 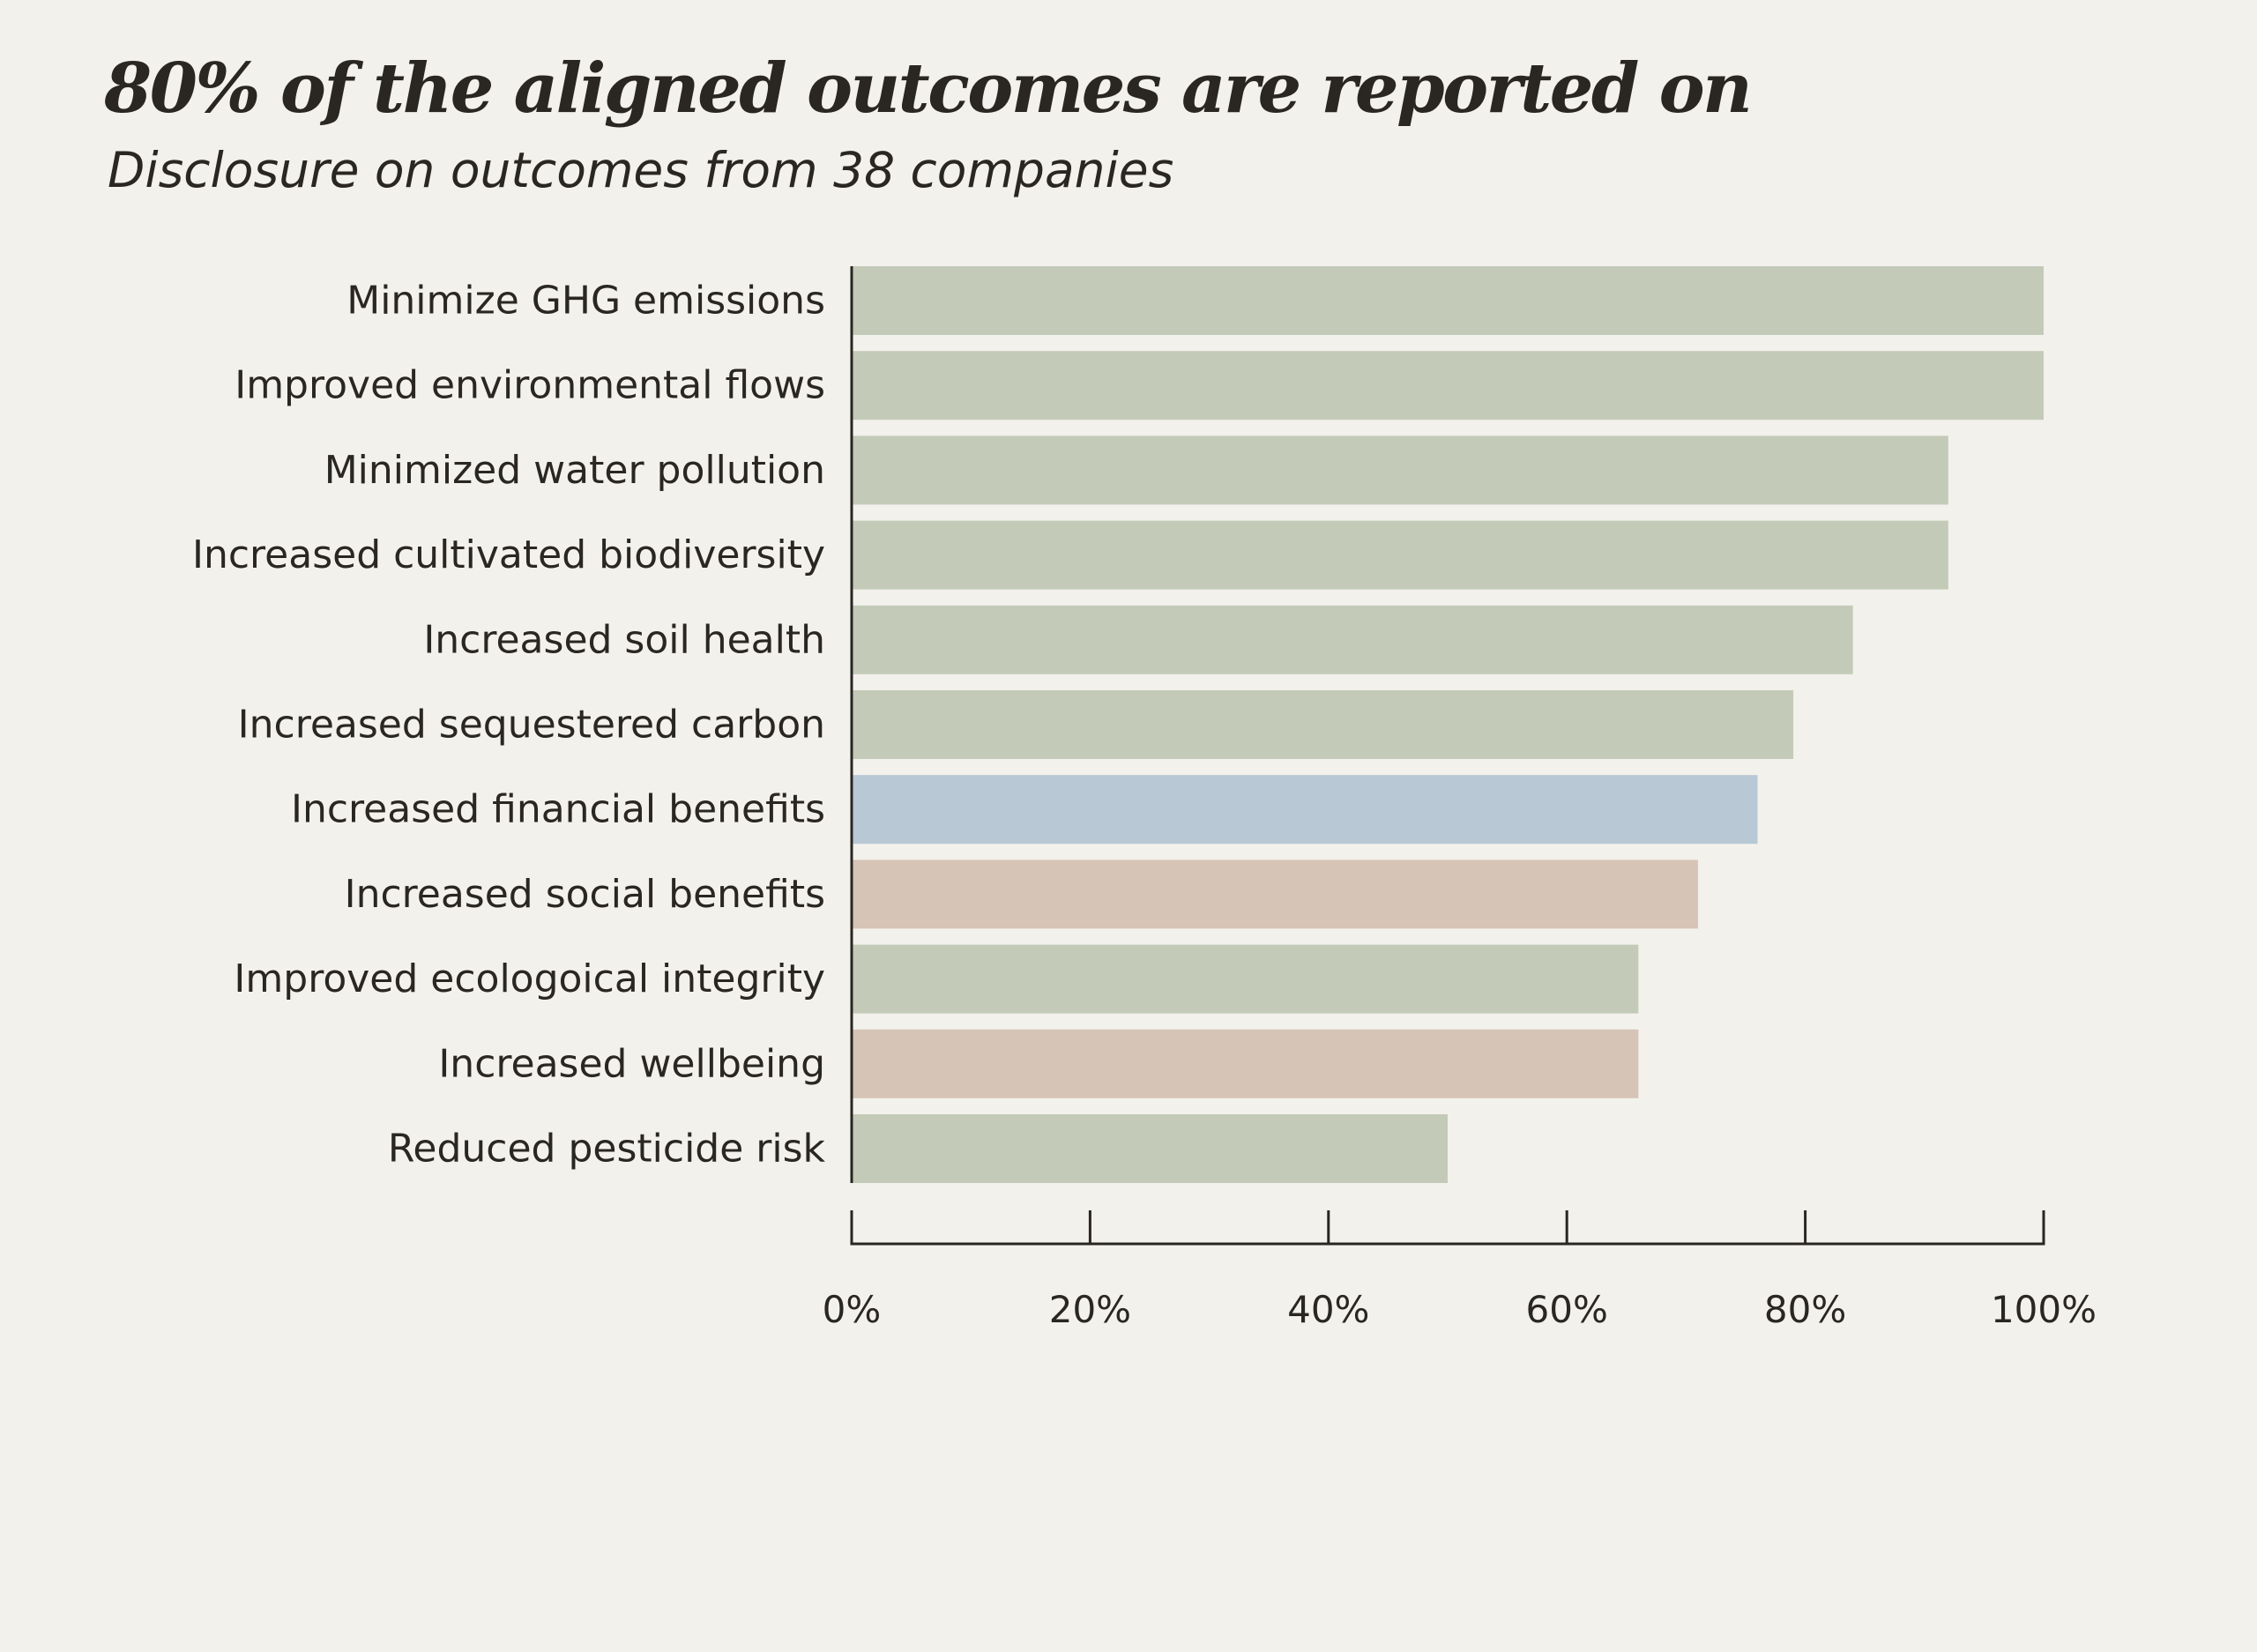 I want to click on x-tick-label-60: 60%, so click(x=1567, y=1309).